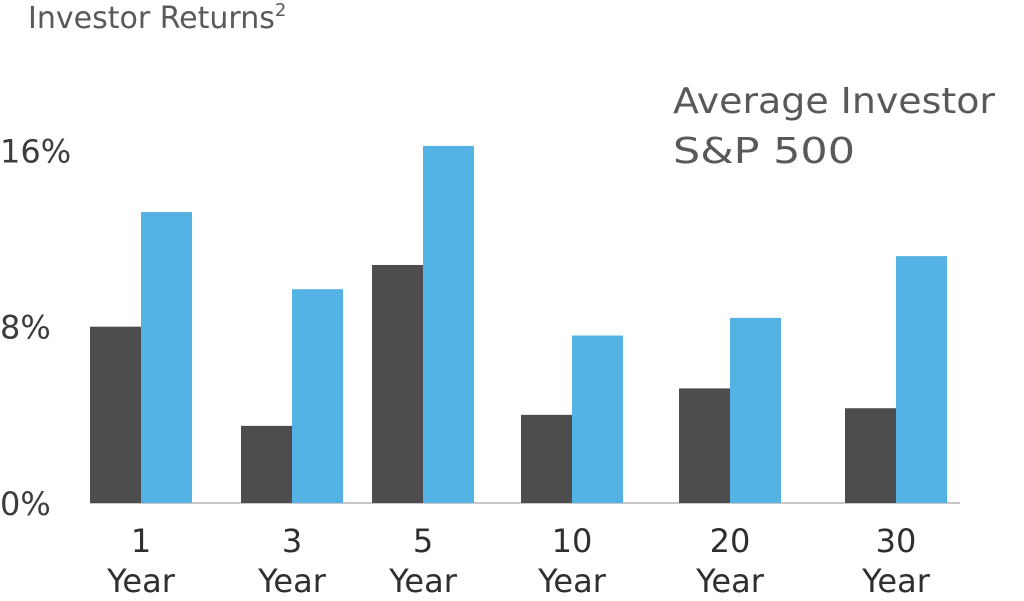 This screenshot has height=601, width=1024. What do you see at coordinates (870, 455) in the screenshot?
I see `average-investor-bar-30-year` at bounding box center [870, 455].